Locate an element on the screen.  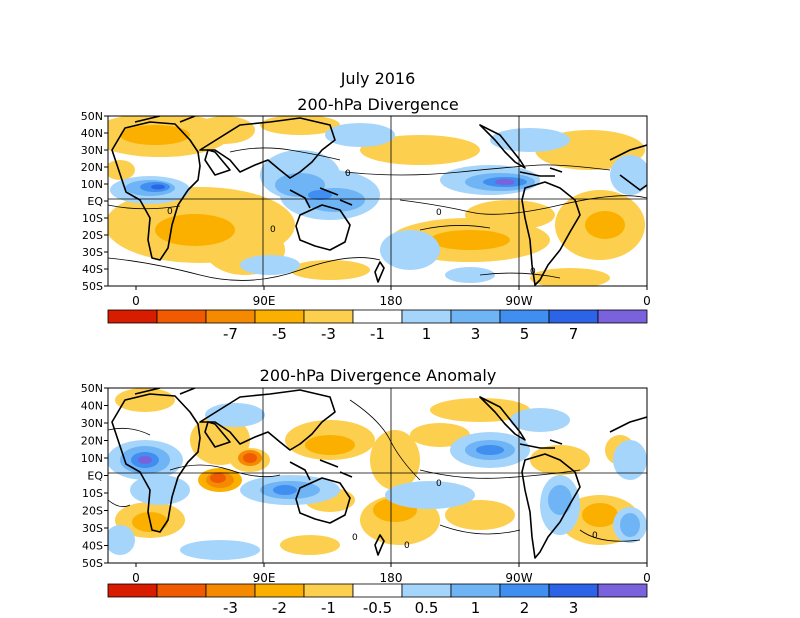
panel-title-anomaly: 200-hPa Divergence Anomaly is located at coordinates (378, 375).